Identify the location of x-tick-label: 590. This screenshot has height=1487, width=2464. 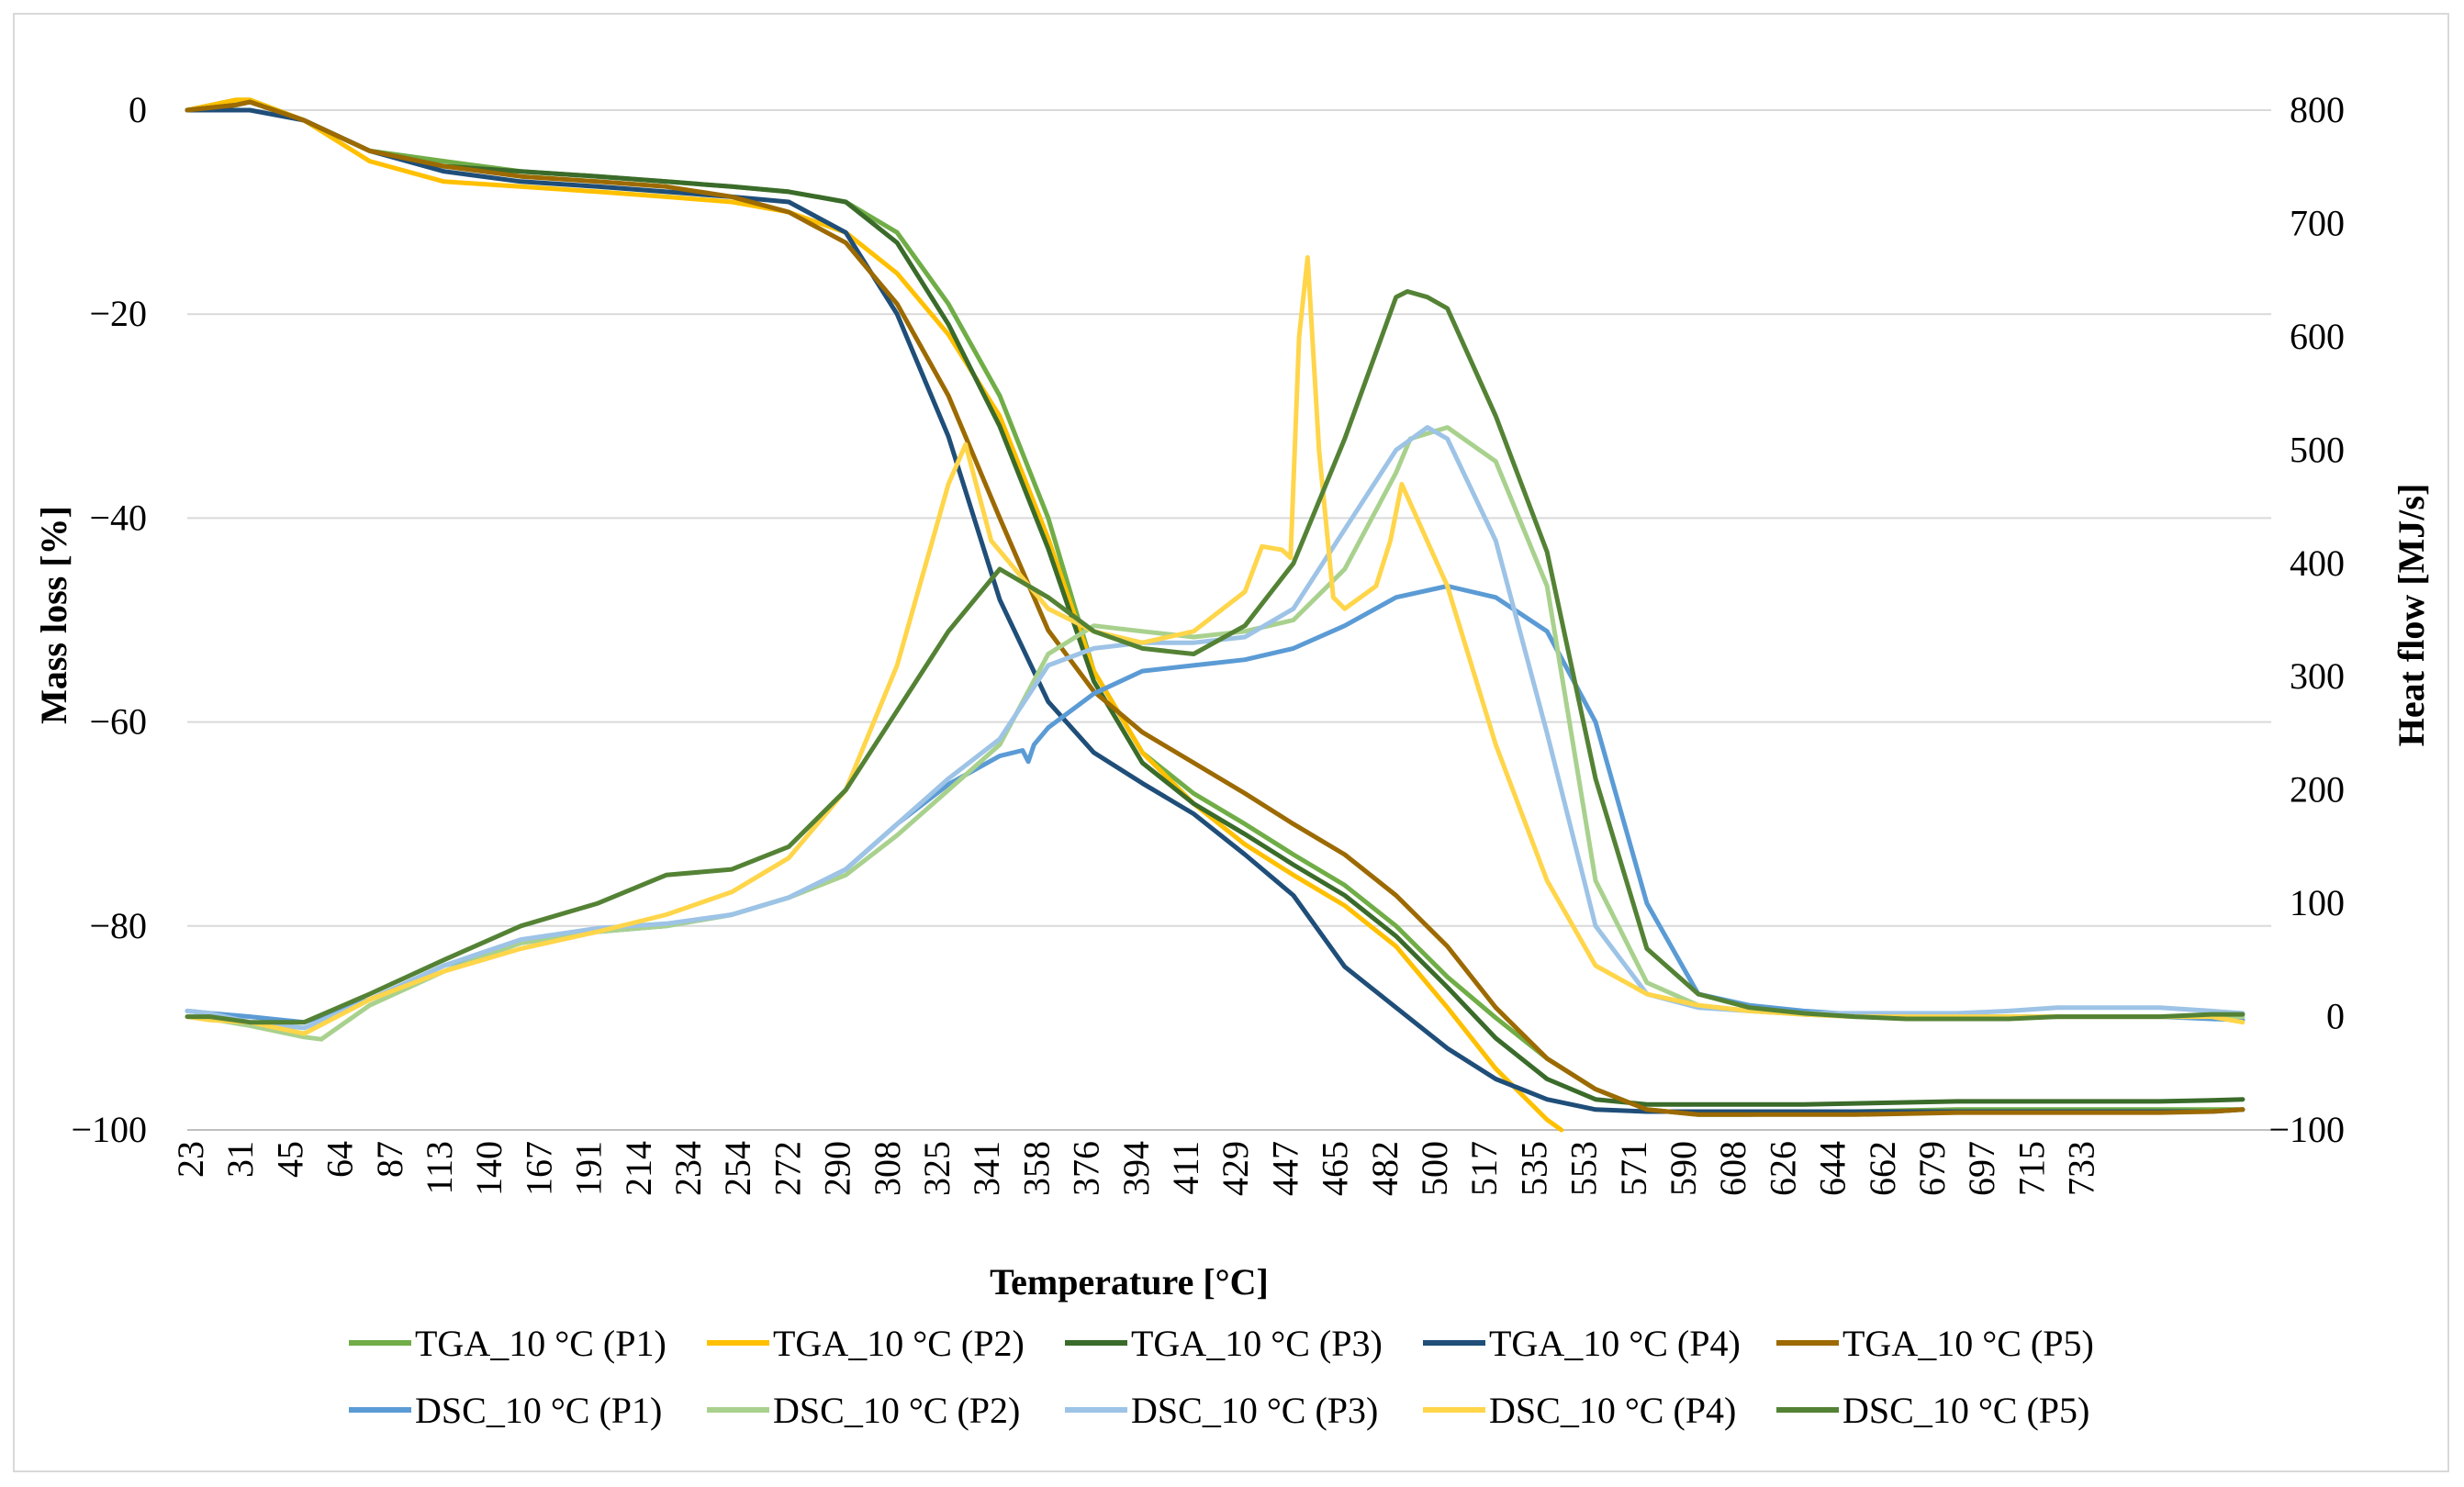
(1683, 1168).